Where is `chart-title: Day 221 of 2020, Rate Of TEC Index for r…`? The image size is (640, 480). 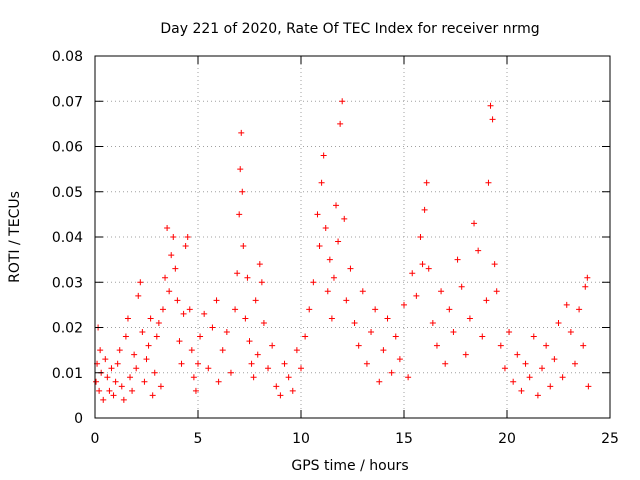
chart-title: Day 221 of 2020, Rate Of TEC Index for r… is located at coordinates (349, 29).